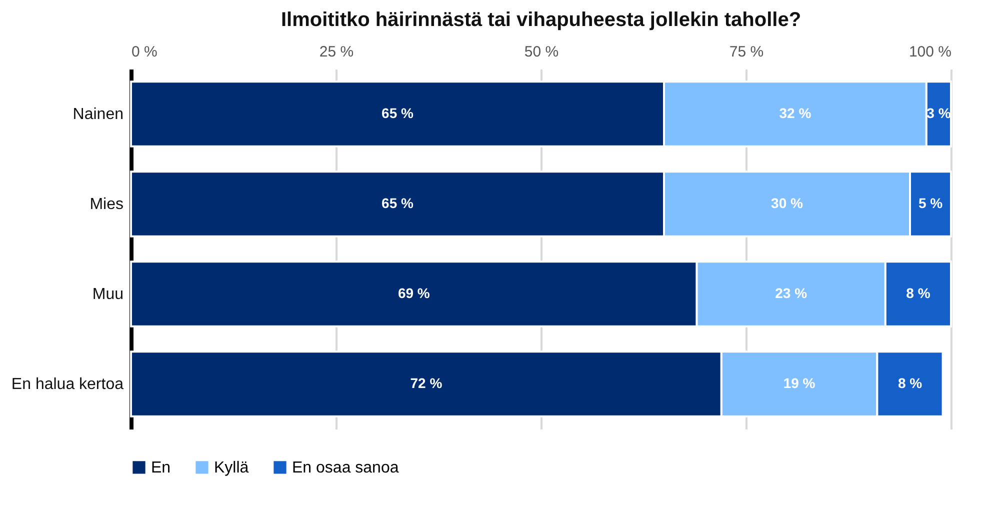 Image resolution: width=995 pixels, height=518 pixels. I want to click on legend-label: En osaa sanoa, so click(345, 467).